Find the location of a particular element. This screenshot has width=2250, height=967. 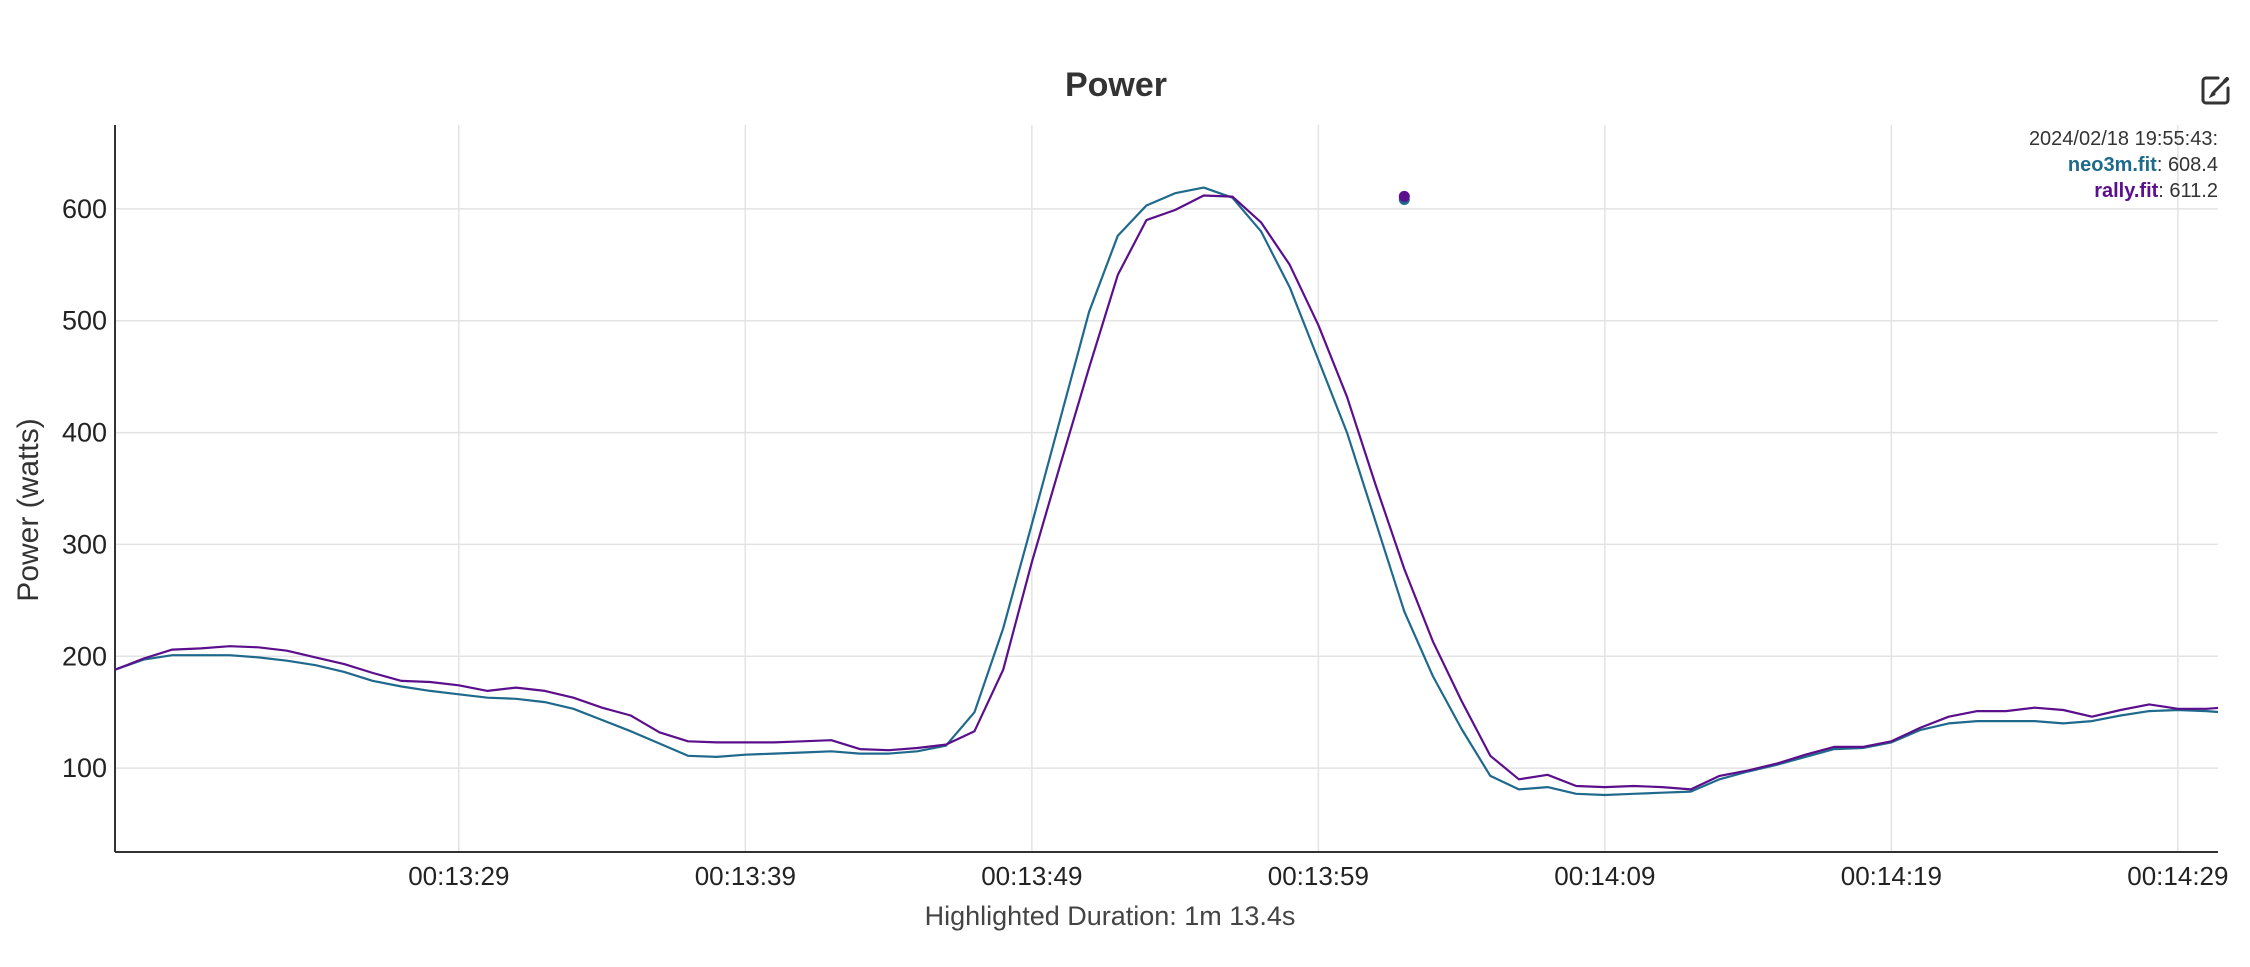

x-tick-label: 00:13:39 is located at coordinates (745, 876).